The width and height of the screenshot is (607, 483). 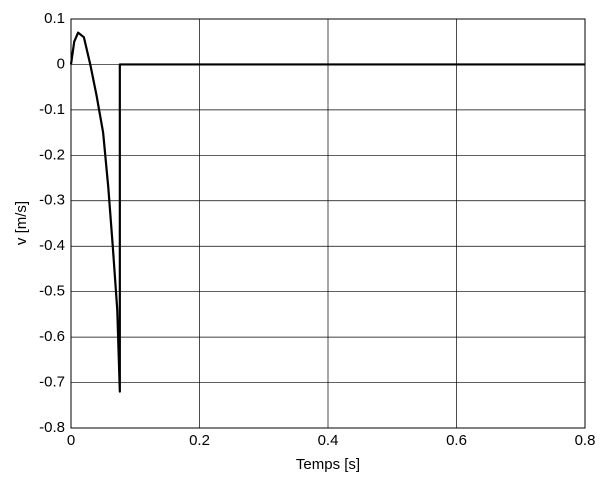 What do you see at coordinates (21, 223) in the screenshot?
I see `y-axis-label: v [m/s]` at bounding box center [21, 223].